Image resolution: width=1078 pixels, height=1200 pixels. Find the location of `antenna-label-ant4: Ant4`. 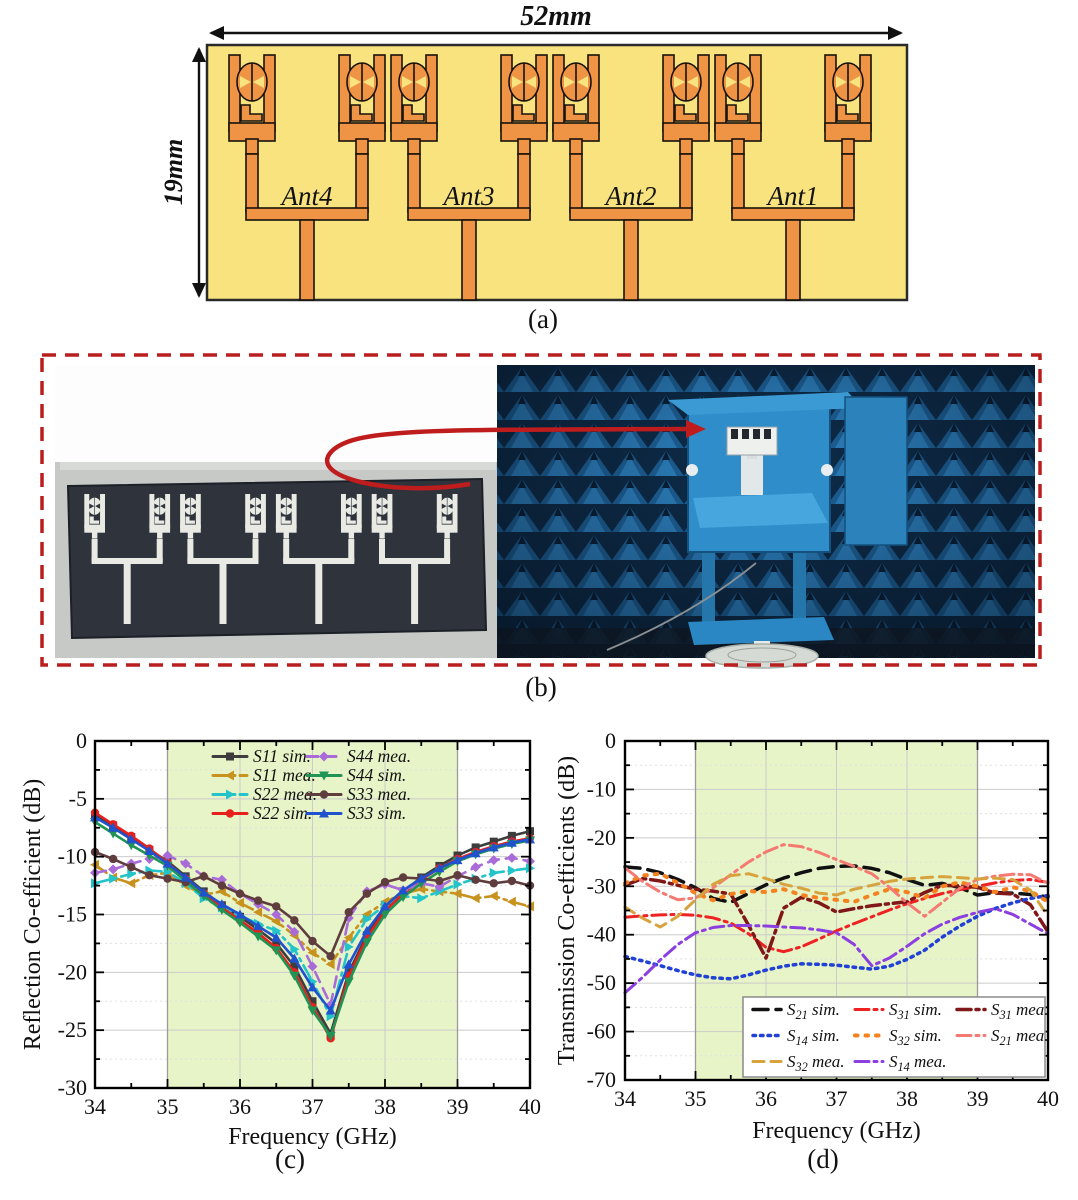

antenna-label-ant4: Ant4 is located at coordinates (306, 196).